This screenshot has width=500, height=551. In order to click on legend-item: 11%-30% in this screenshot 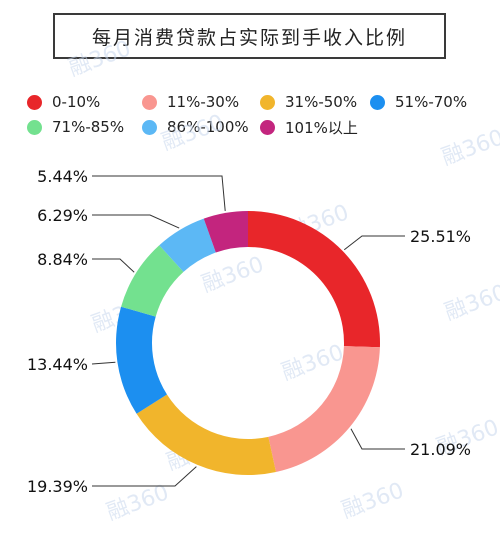, I will do `click(190, 102)`.